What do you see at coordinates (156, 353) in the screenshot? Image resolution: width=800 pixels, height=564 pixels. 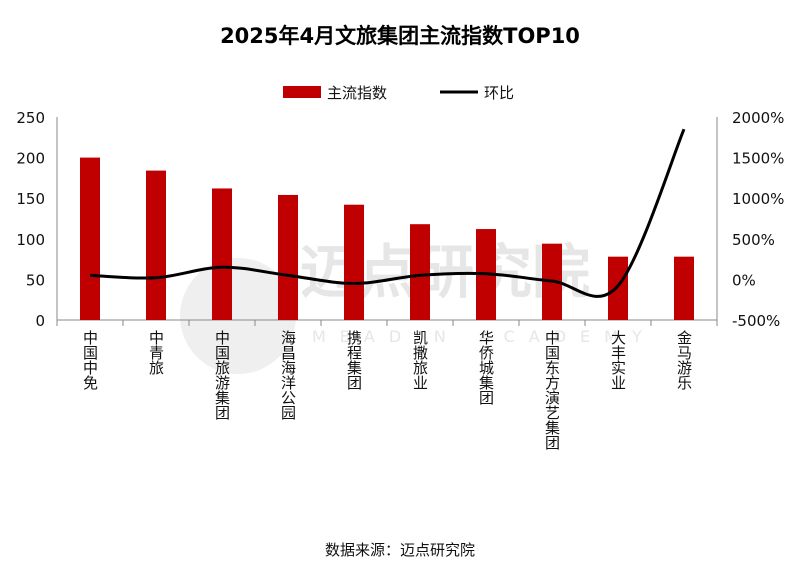 I see `x-category-label: 中青旅` at bounding box center [156, 353].